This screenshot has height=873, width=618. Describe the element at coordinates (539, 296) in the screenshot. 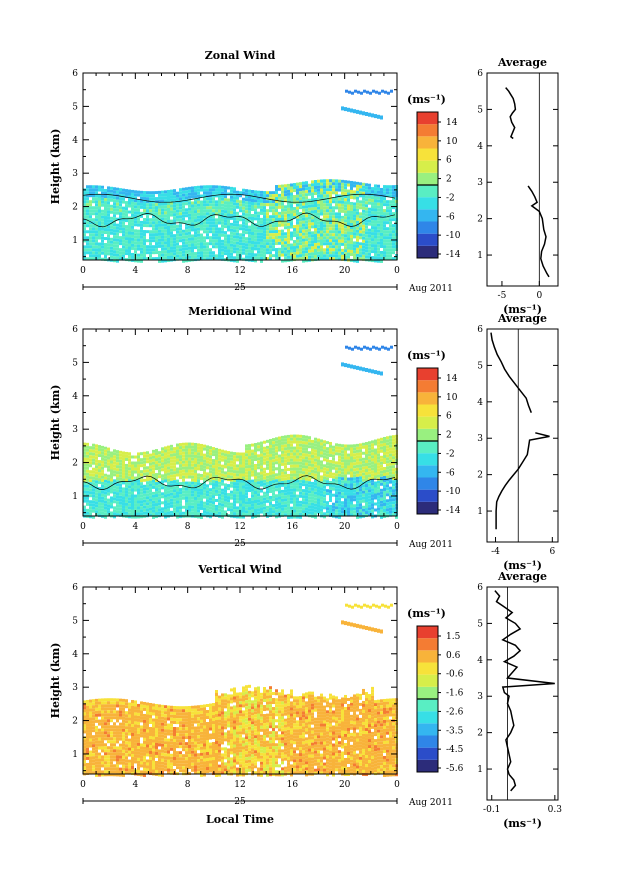

I see `average-x-tick-label: 0` at that location.